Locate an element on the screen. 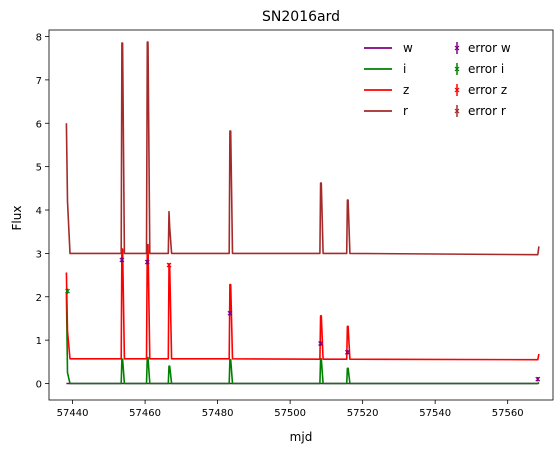  y-tick-label: 6 is located at coordinates (39, 124).